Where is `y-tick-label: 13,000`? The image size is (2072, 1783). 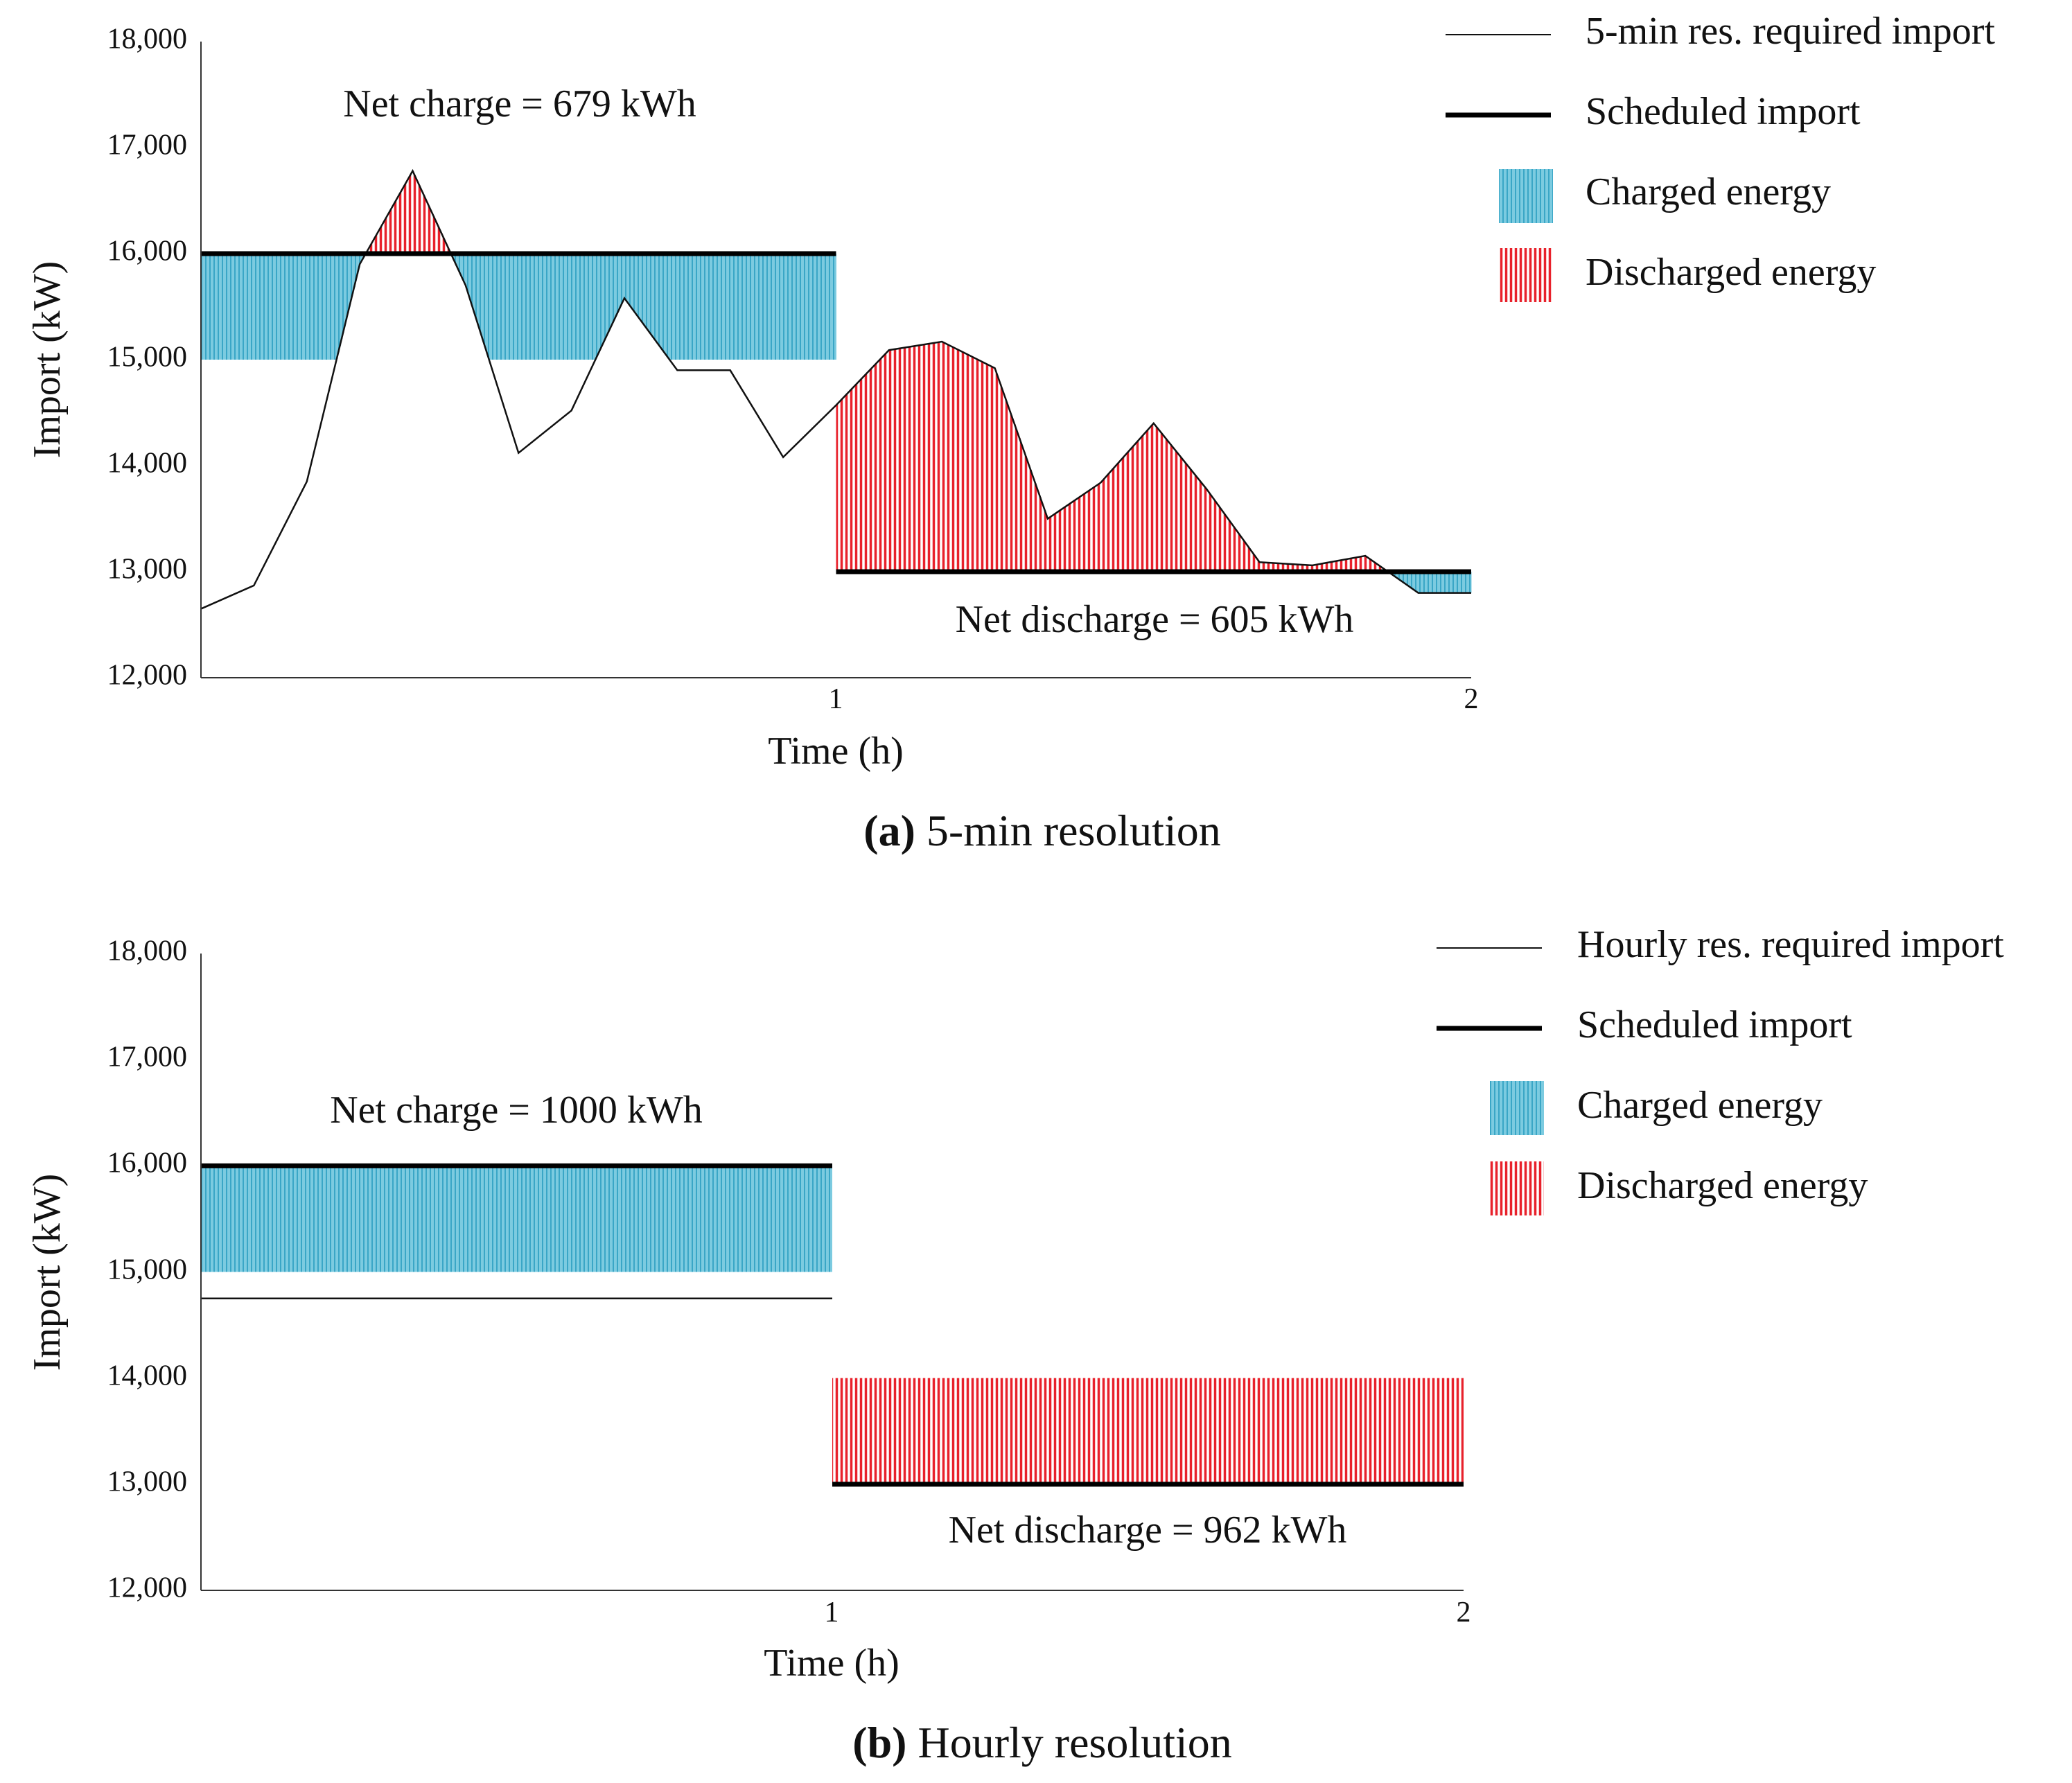
y-tick-label: 13,000 is located at coordinates (147, 1482).